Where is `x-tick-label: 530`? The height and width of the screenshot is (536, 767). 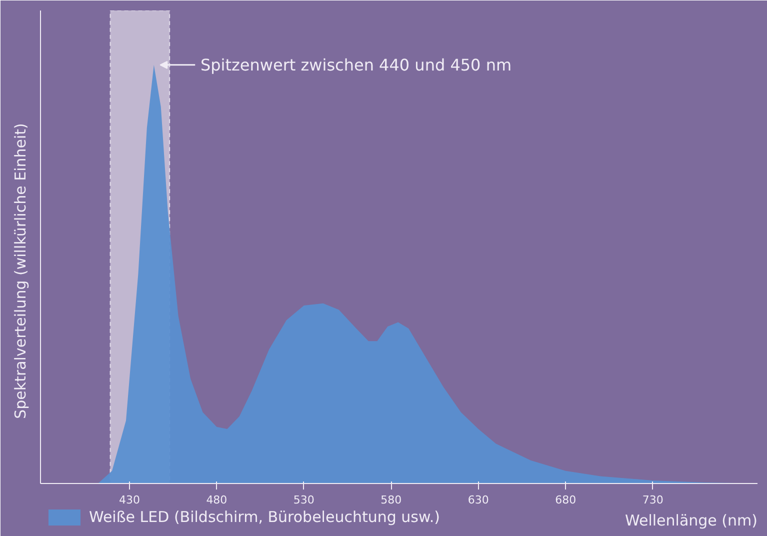
x-tick-label: 530 is located at coordinates (303, 499).